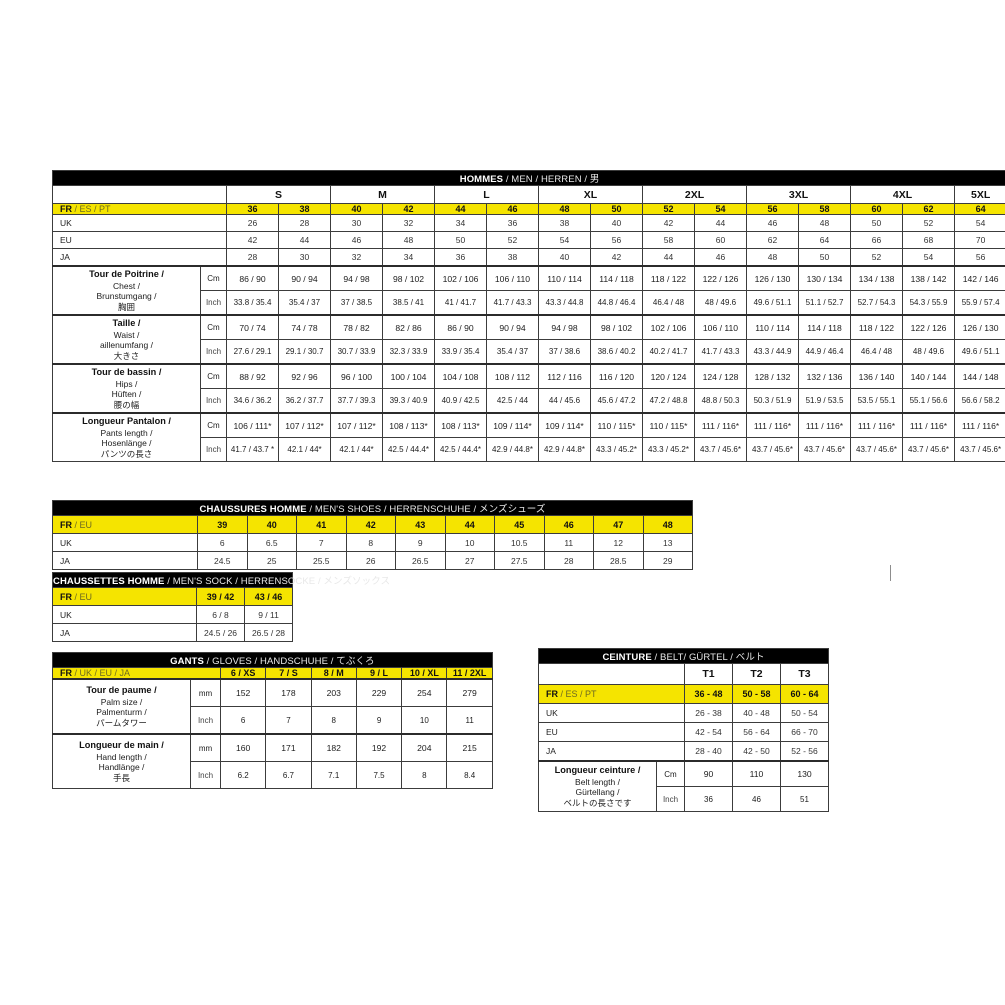 The image size is (1005, 1005). Describe the element at coordinates (876, 327) in the screenshot. I see `table-cell: 118 / 122` at that location.